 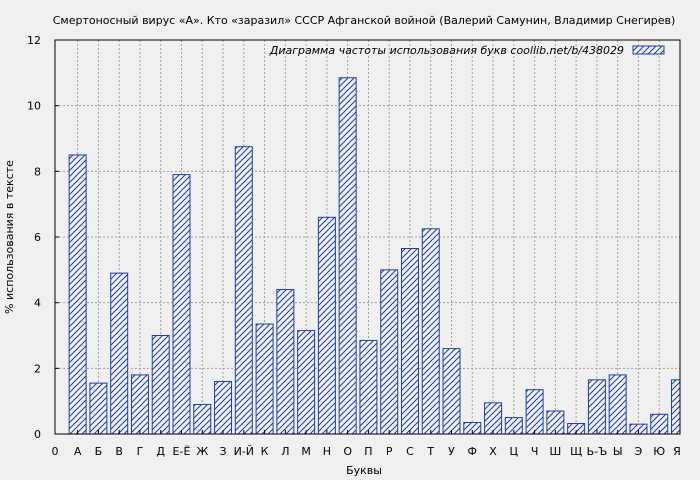 I want to click on x-tick-label: Ч, so click(x=535, y=451).